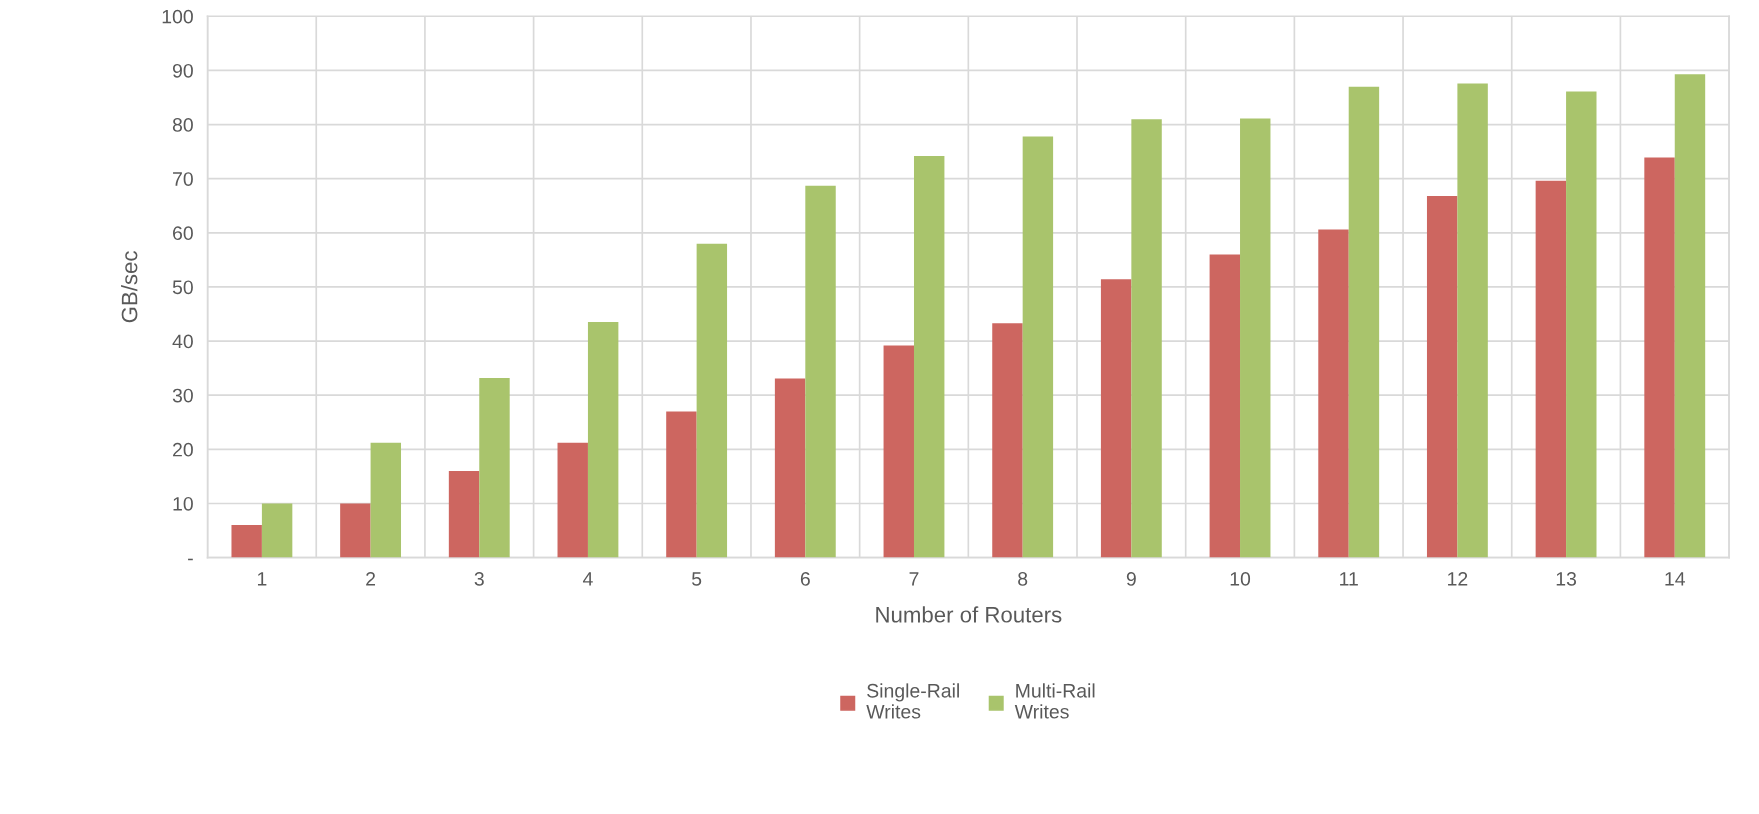 The height and width of the screenshot is (814, 1759). Describe the element at coordinates (1349, 579) in the screenshot. I see `x-tick-label: 11` at that location.